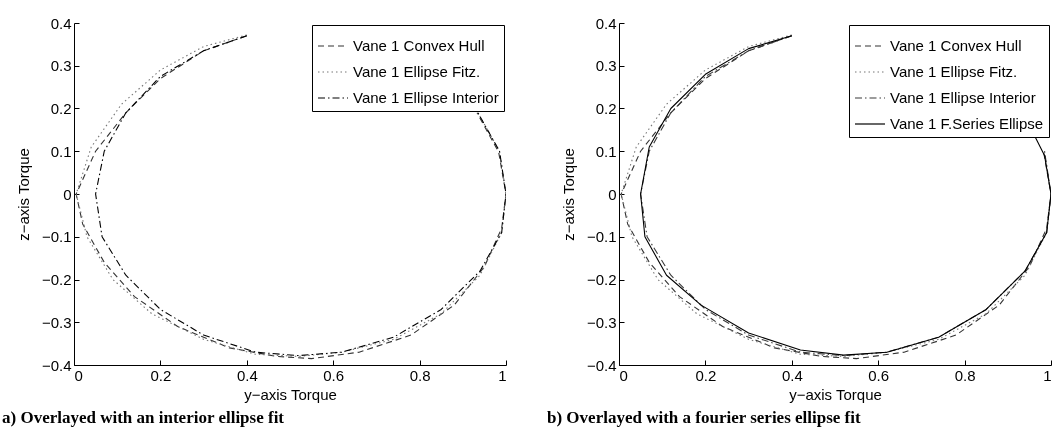 The image size is (1062, 448). What do you see at coordinates (143, 417) in the screenshot?
I see `text: a) Overlayed with an interior ellipse fit` at bounding box center [143, 417].